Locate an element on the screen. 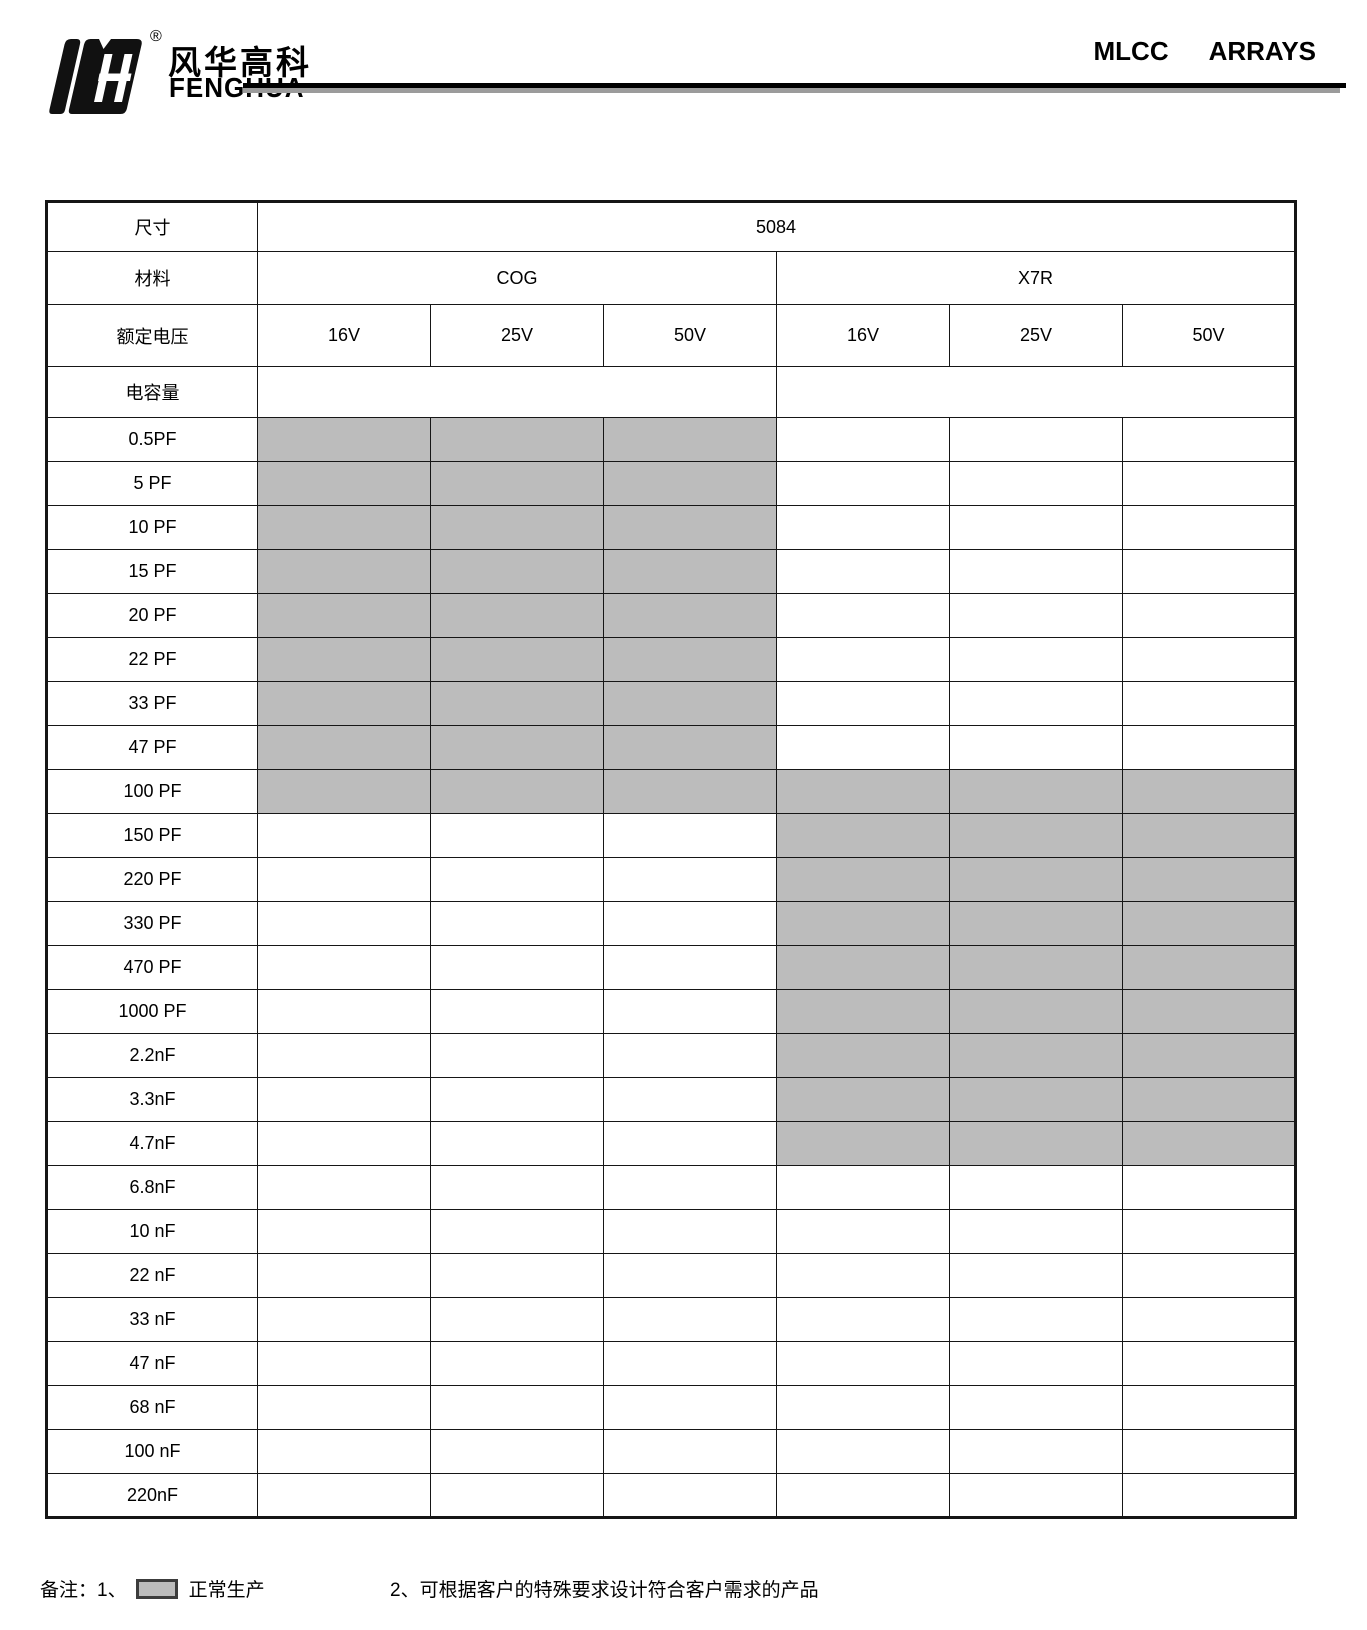 The height and width of the screenshot is (1630, 1367). page-title-gap is located at coordinates (1189, 51).